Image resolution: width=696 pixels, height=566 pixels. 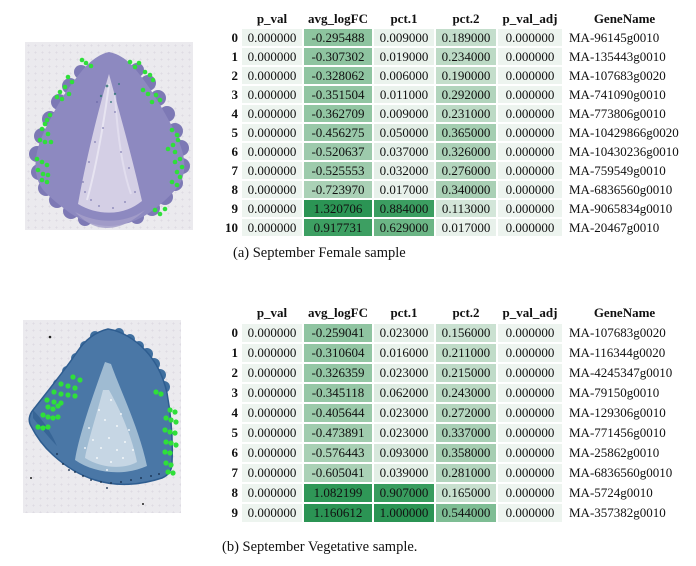 I want to click on tissue-dark-speckles, so click(x=108, y=471).